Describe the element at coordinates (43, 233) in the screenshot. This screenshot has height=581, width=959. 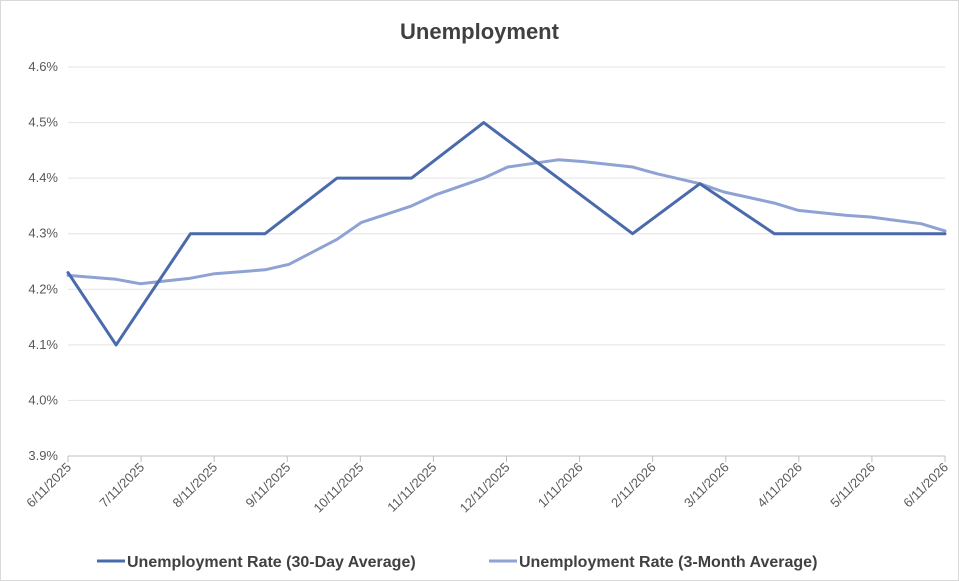
I see `y-tick-label: 4.3%` at that location.